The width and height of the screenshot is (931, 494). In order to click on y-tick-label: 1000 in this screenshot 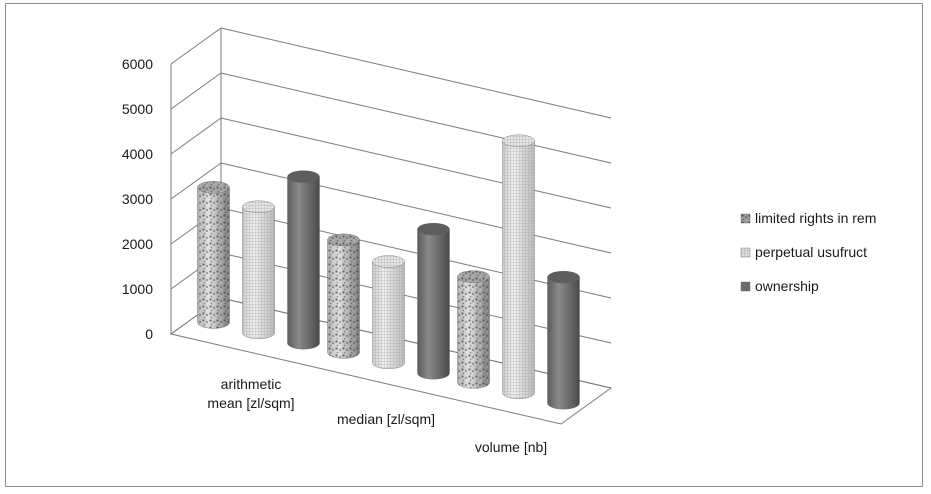, I will do `click(137, 289)`.